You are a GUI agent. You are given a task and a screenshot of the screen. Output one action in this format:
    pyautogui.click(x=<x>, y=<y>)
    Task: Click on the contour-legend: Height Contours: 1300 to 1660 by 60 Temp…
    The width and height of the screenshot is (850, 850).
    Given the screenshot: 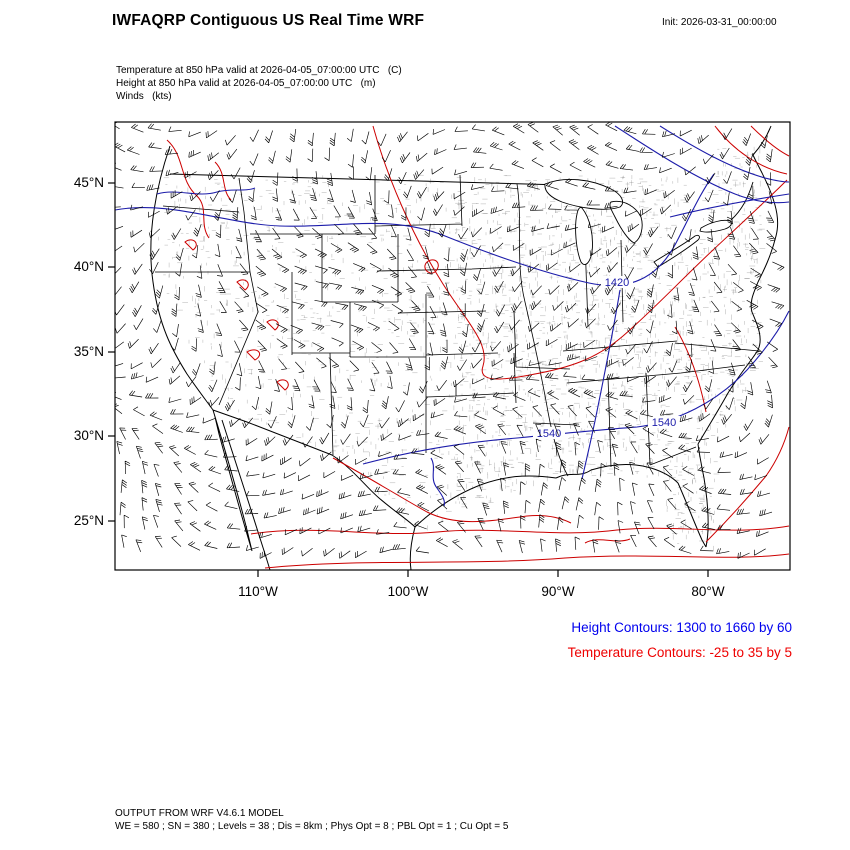 What is the action you would take?
    pyautogui.click(x=680, y=640)
    